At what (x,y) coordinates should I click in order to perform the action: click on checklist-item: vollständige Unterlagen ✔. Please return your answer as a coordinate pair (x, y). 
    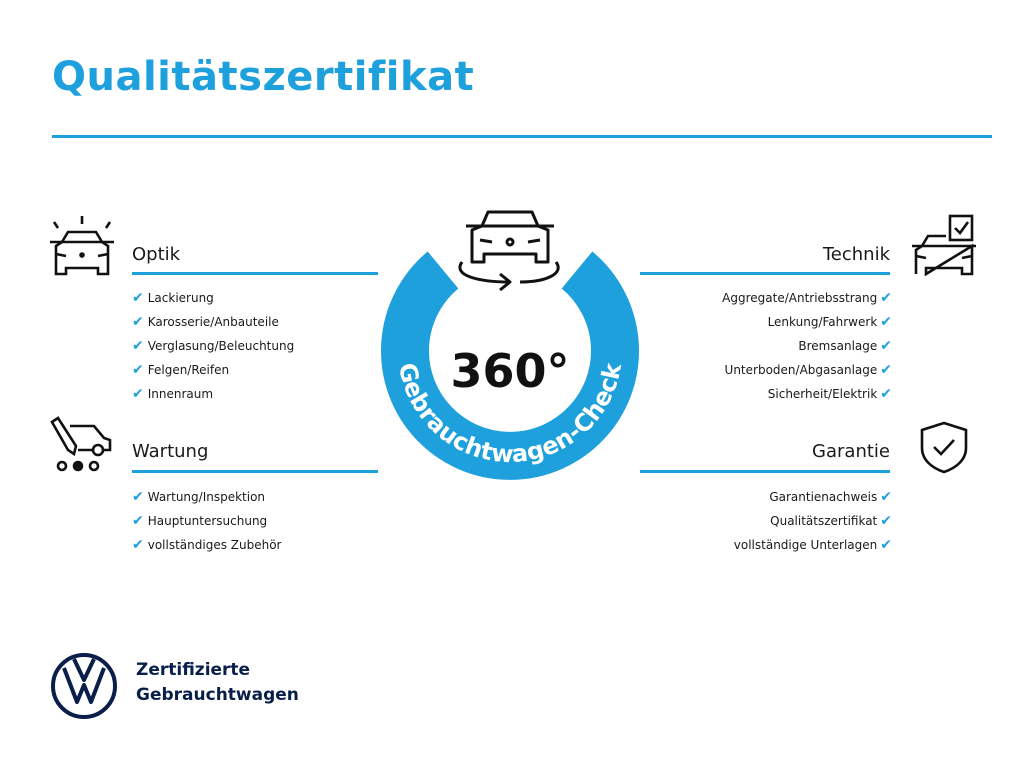
    Looking at the image, I should click on (741, 545).